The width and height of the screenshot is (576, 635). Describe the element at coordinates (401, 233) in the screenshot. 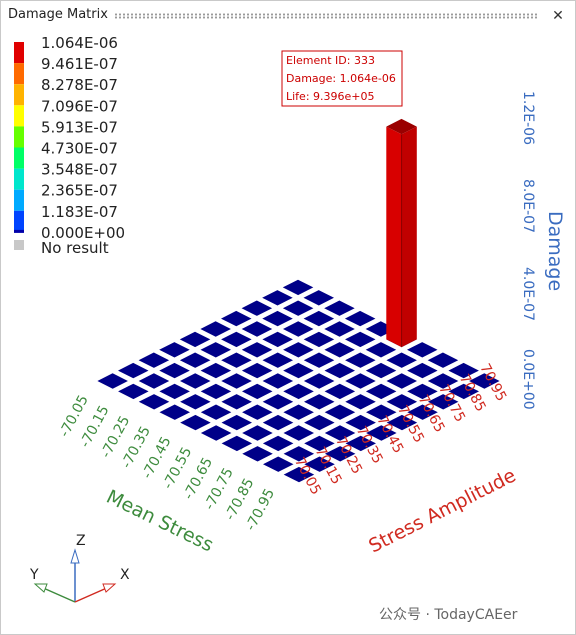

I see `peak-damage-bar` at that location.